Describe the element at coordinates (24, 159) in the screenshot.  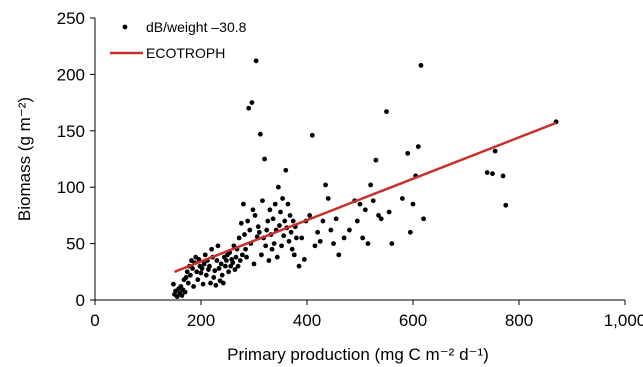
I see `y-axis-title: Biomass (g m⁻²)` at that location.